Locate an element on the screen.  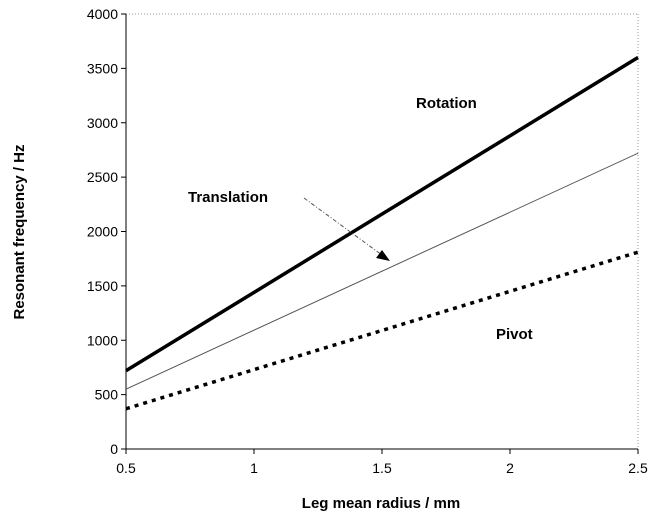
y-axis: 0 500 1000 1500 2000 2500 3000 3500 4000 is located at coordinates (106, 231).